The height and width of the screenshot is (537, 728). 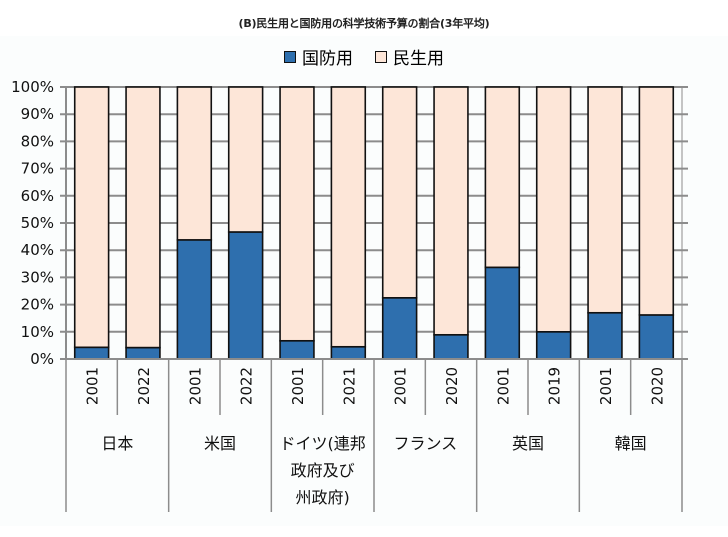 I want to click on x-group-label: 韓国, so click(x=631, y=443).